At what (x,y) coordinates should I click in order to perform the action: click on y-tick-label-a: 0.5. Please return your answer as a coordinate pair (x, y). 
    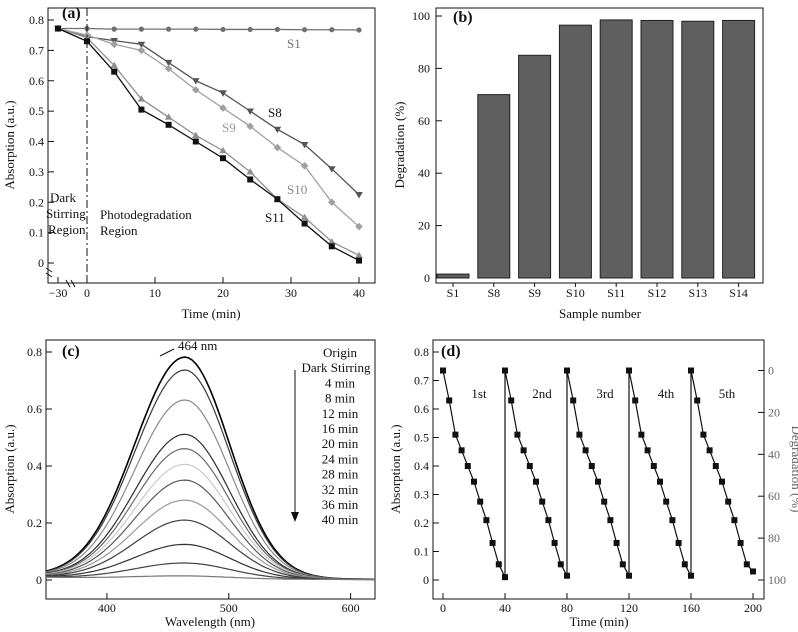
    Looking at the image, I should click on (36, 111).